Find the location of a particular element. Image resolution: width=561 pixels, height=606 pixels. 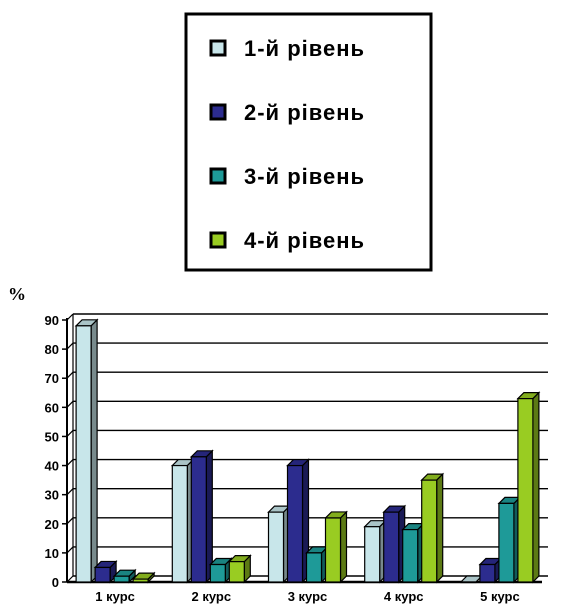

x-tick-label: 2 курс is located at coordinates (212, 596).